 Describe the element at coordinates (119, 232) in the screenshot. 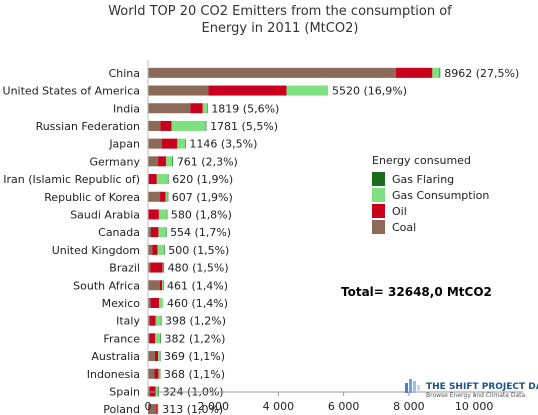

I see `category-label: Canada` at that location.